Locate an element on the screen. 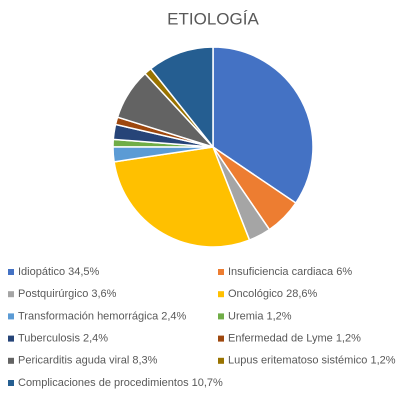  legend-label: Enfermedad de Lyme 1,2% is located at coordinates (294, 339).